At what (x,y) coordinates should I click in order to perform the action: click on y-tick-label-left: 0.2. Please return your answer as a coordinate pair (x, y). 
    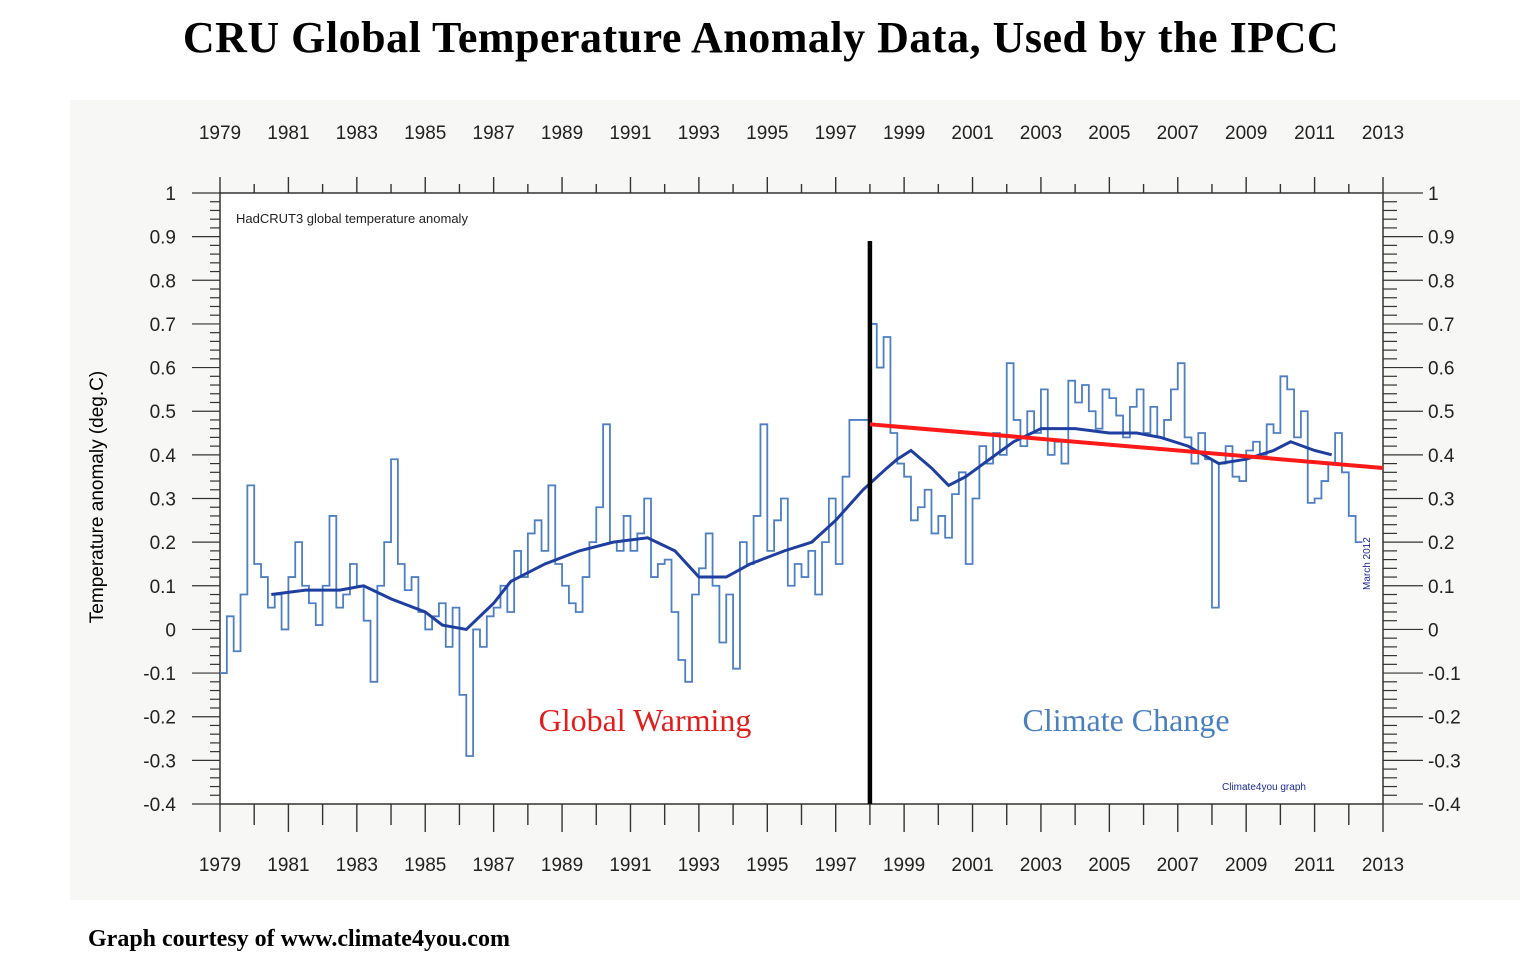
    Looking at the image, I should click on (163, 543).